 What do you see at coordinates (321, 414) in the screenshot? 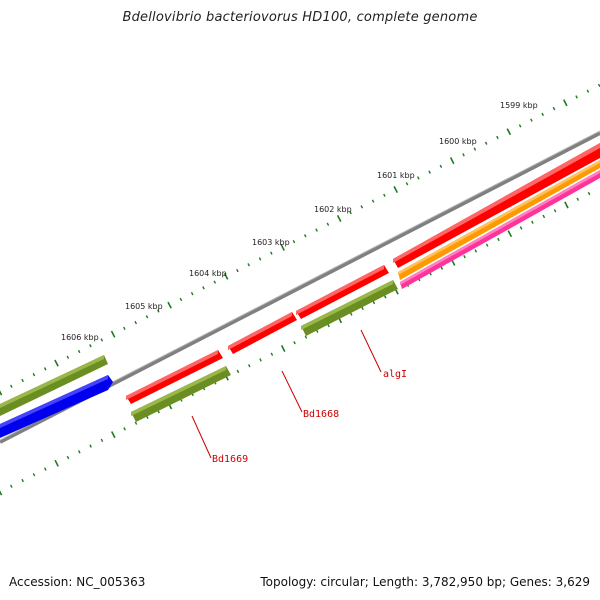
I see `gene-label-bd1668: Bd1668` at bounding box center [321, 414].